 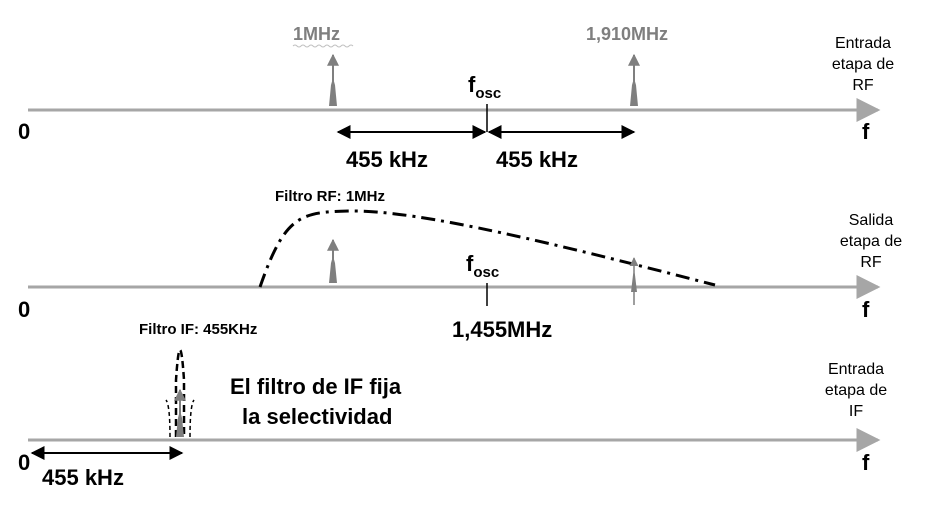 What do you see at coordinates (627, 34) in the screenshot?
I see `carrier-1910mhz-label: 1,910MHz` at bounding box center [627, 34].